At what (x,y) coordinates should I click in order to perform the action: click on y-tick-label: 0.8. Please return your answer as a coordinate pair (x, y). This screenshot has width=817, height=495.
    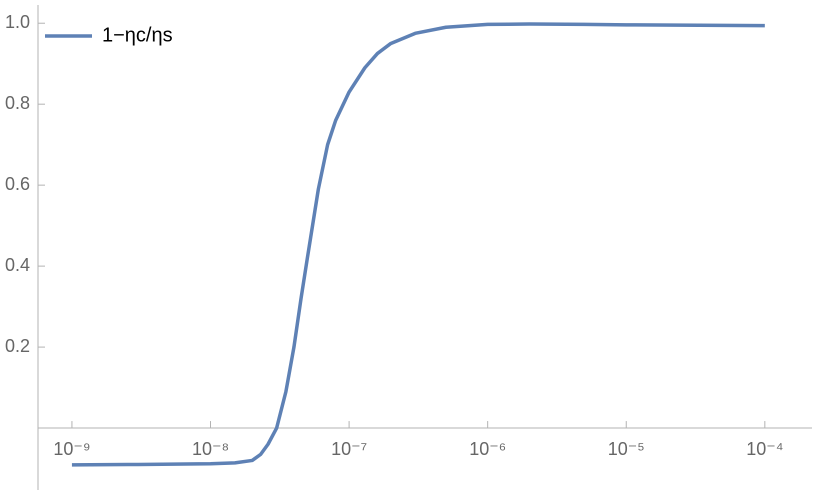
    Looking at the image, I should click on (17, 103).